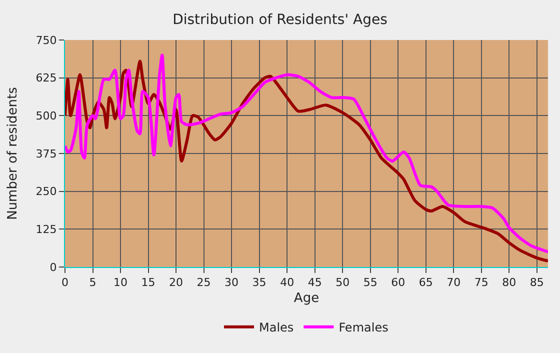 This screenshot has height=353, width=560. Describe the element at coordinates (148, 283) in the screenshot. I see `x-tick-label: 15` at that location.